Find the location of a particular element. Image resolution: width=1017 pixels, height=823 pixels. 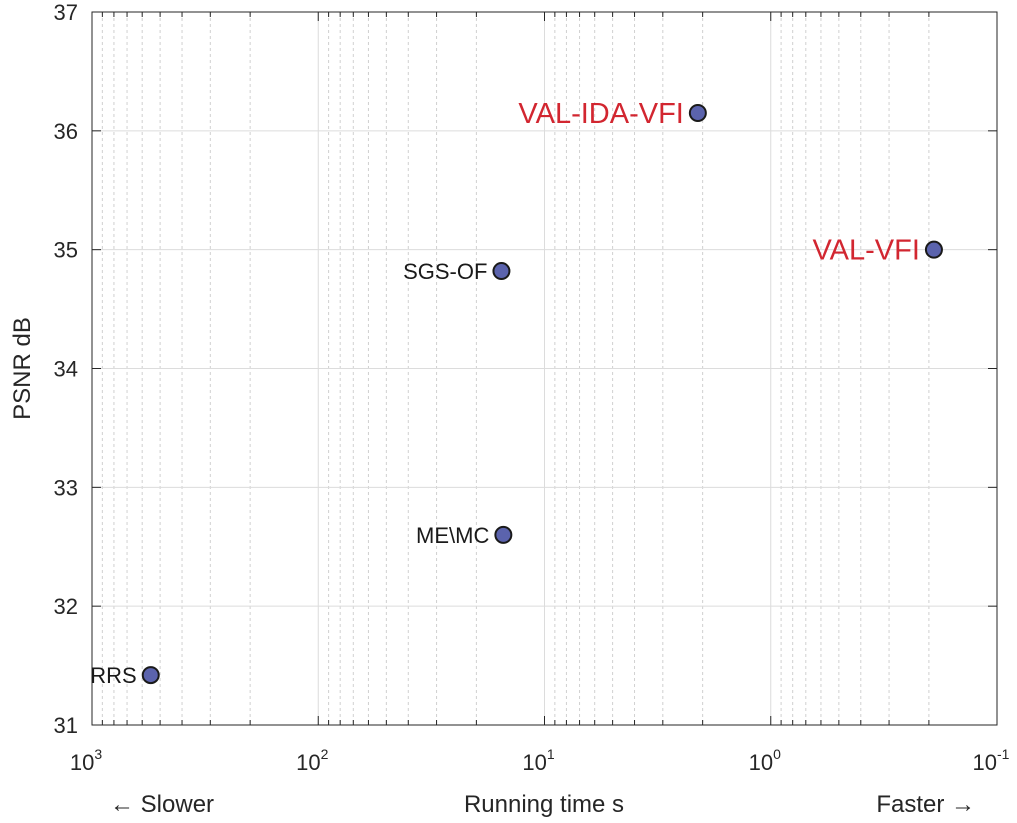

x-tick-label: 10⁰ is located at coordinates (765, 760).